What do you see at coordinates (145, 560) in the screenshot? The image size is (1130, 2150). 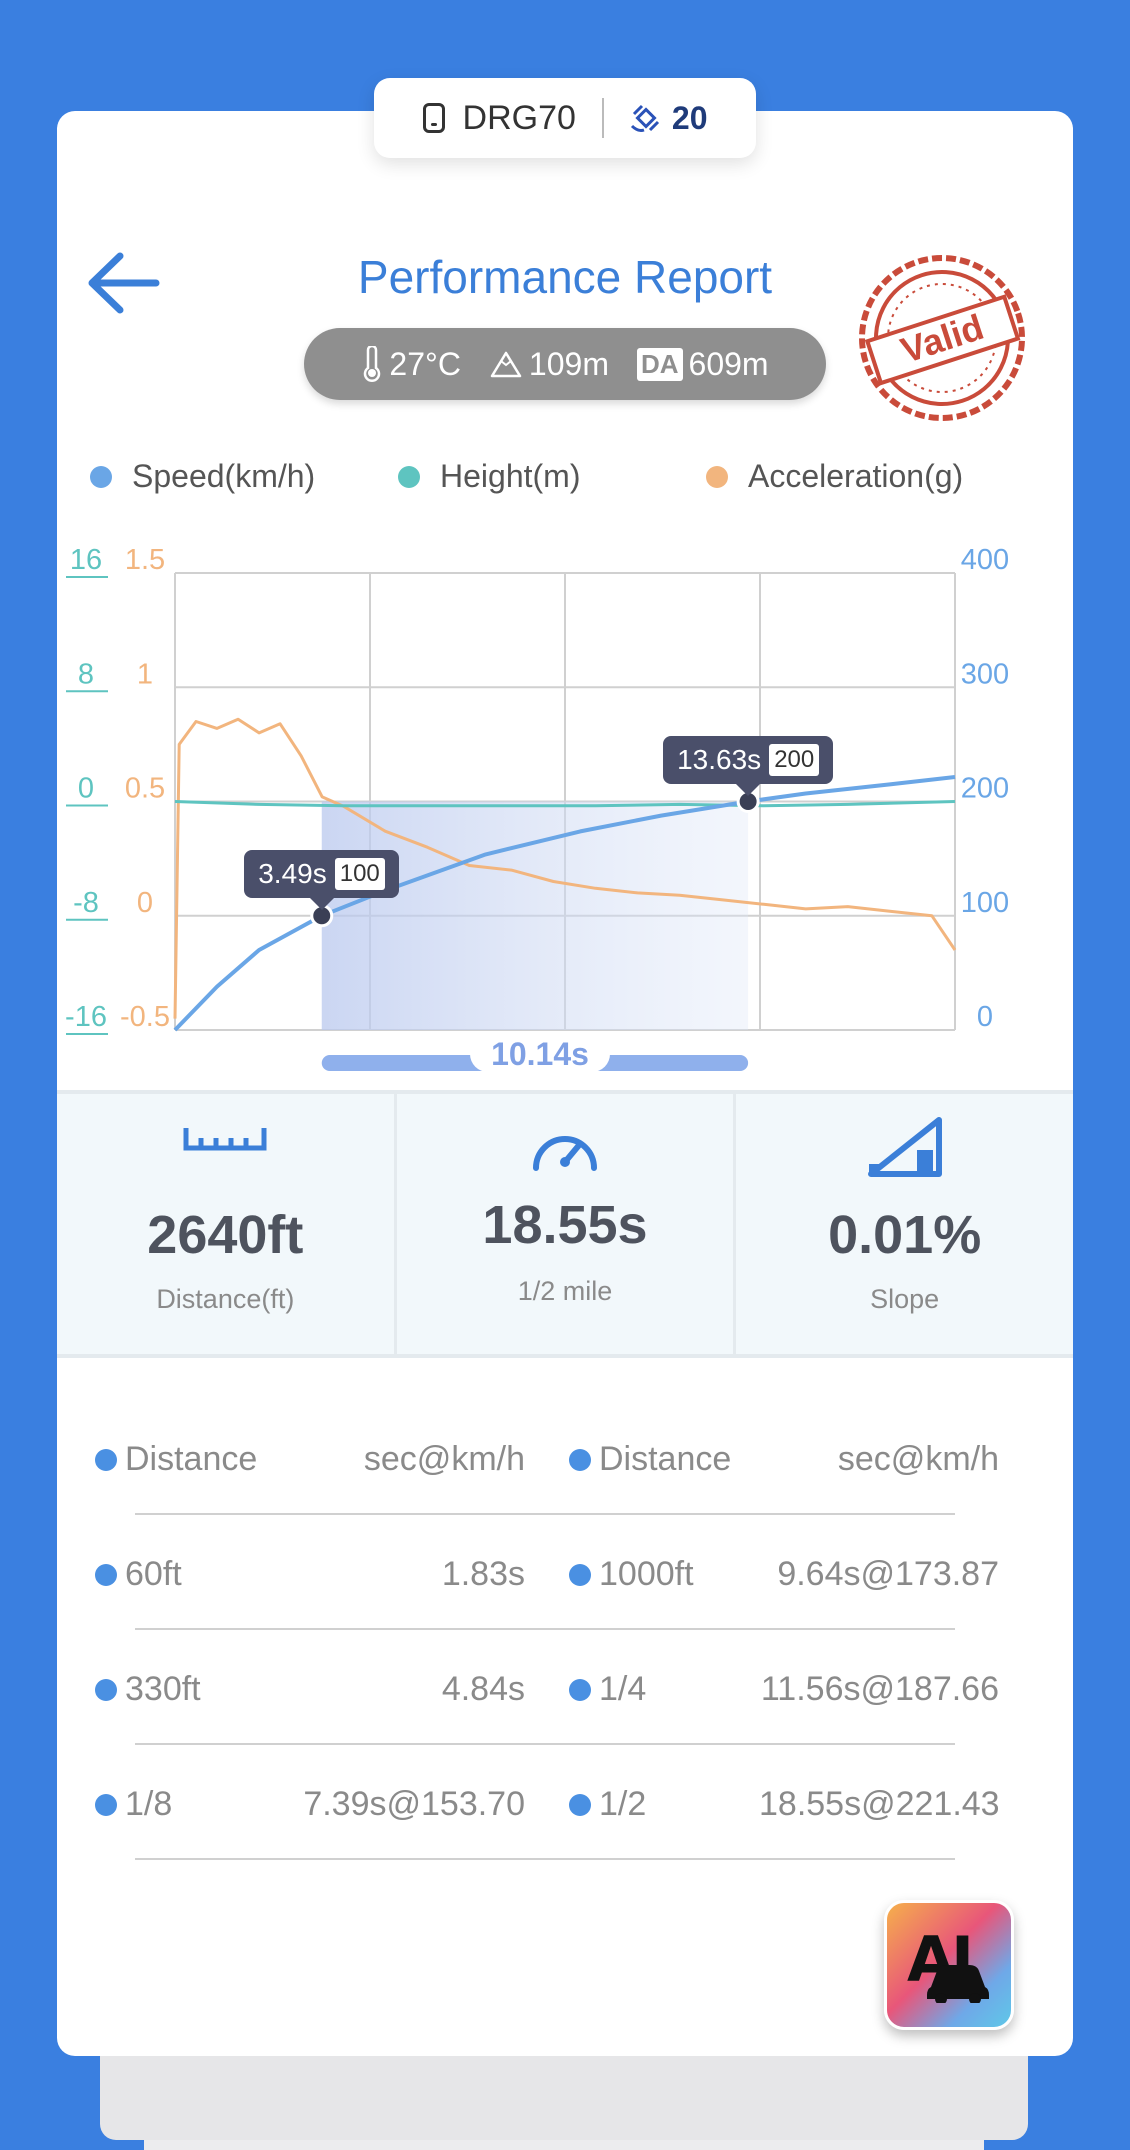 I see `accel-tick-label: 1.5` at bounding box center [145, 560].